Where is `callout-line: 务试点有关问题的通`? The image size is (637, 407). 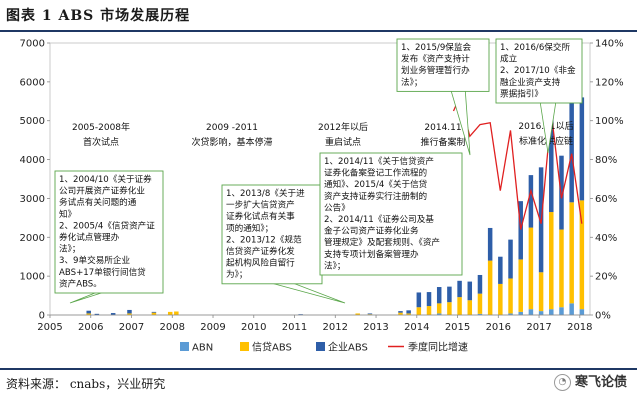 callout-line: 务试点有关问题的通 is located at coordinates (98, 202).